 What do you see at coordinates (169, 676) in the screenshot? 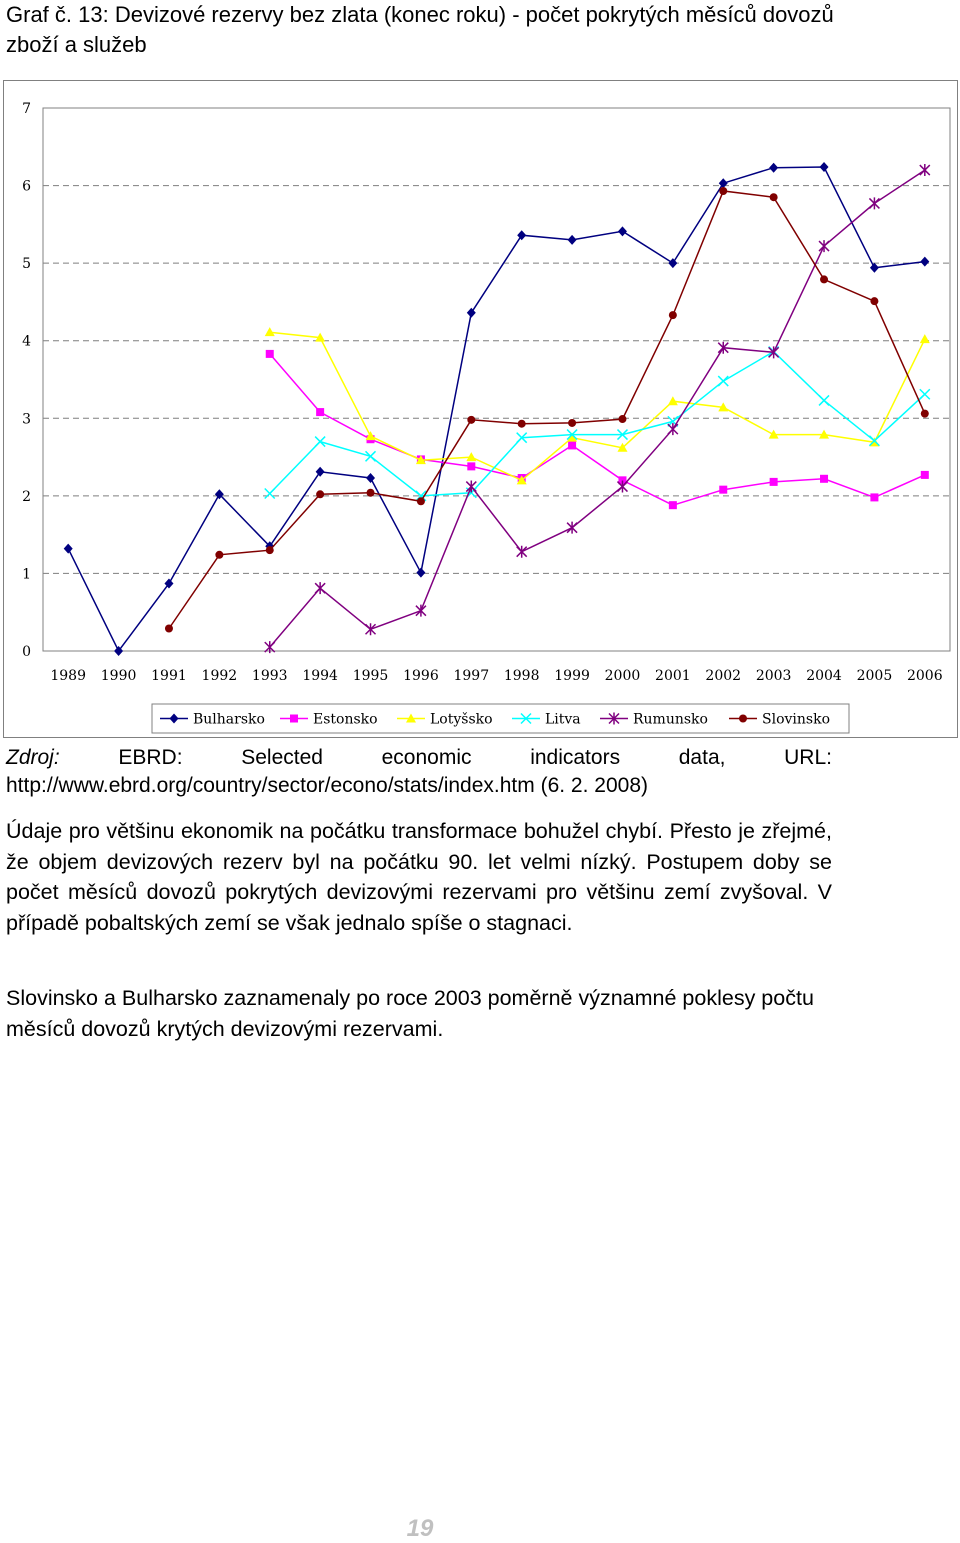
I see `x-tick-label: 1991` at bounding box center [169, 676].